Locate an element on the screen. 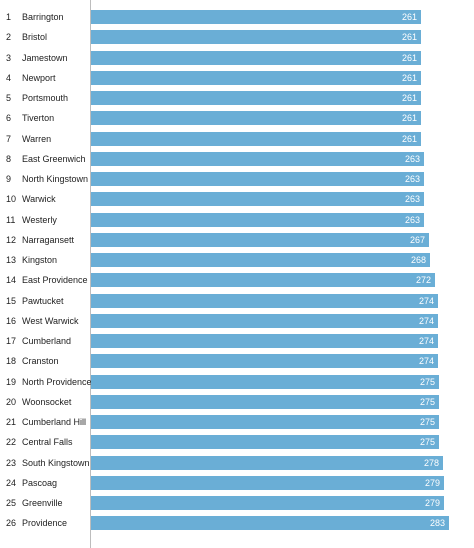  category-label: Warwick is located at coordinates (39, 199).